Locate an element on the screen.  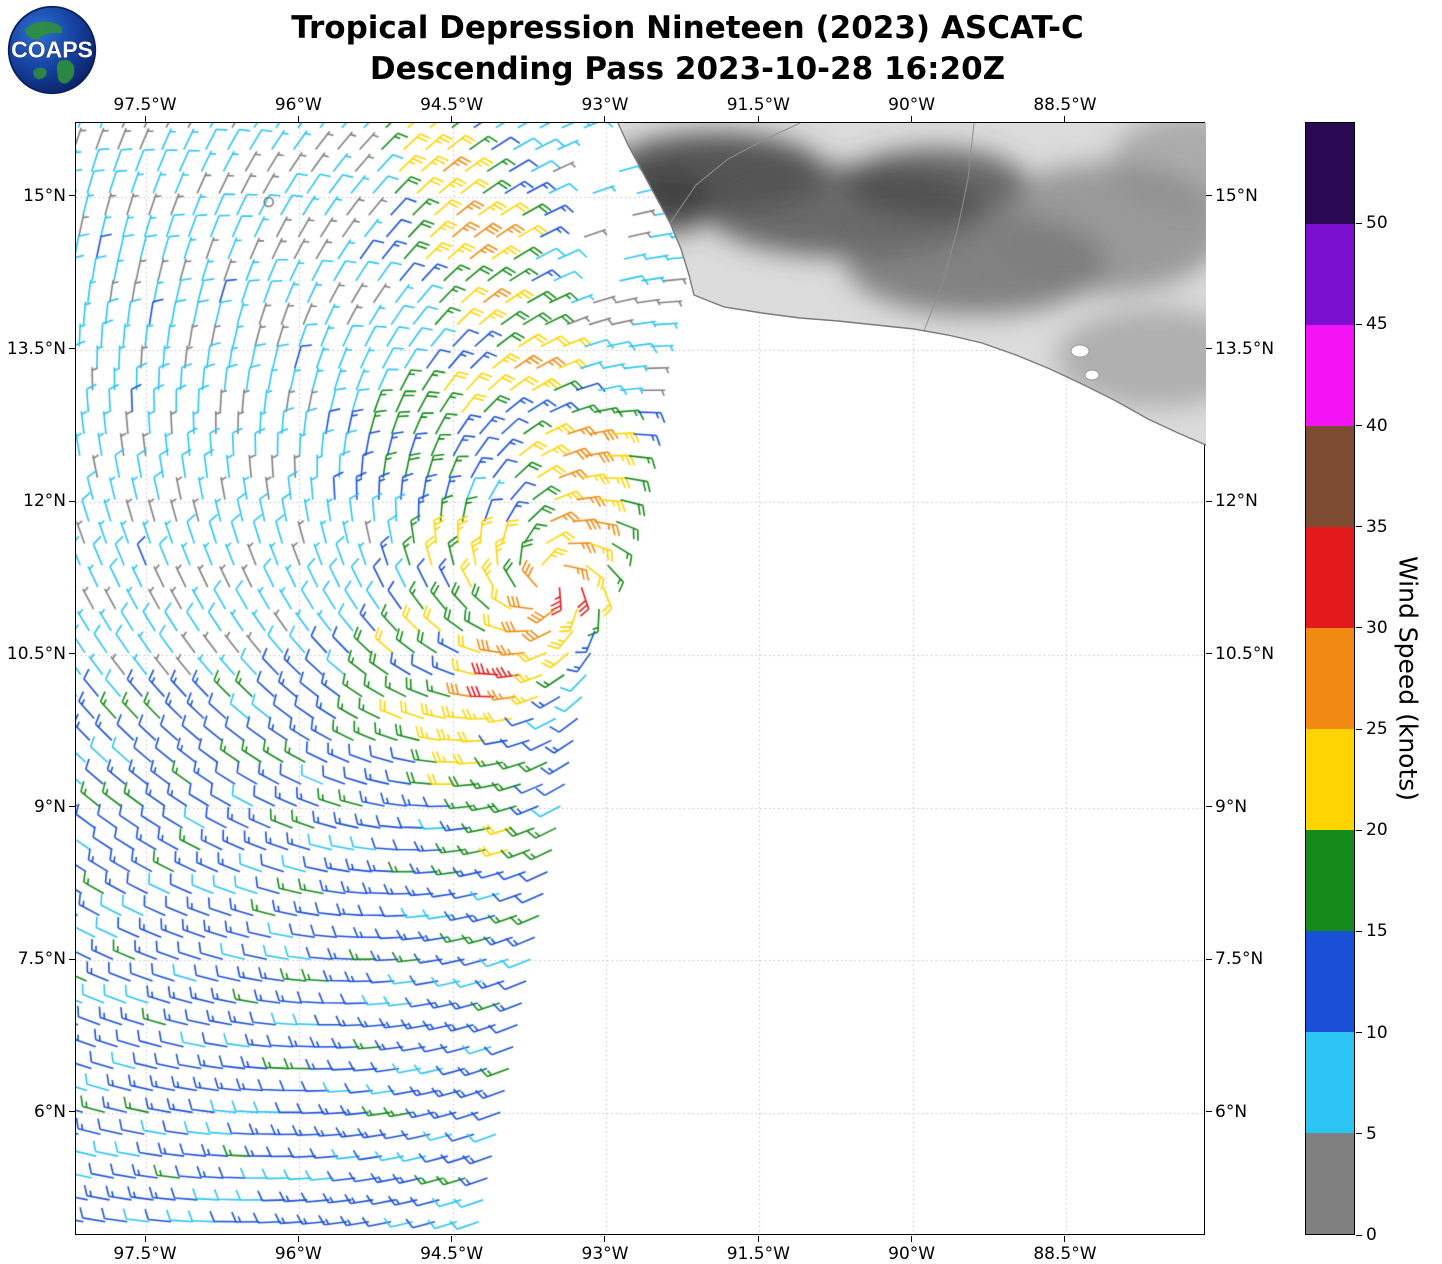
y-axis-tick-label-left: 7.5°N is located at coordinates (41, 959).